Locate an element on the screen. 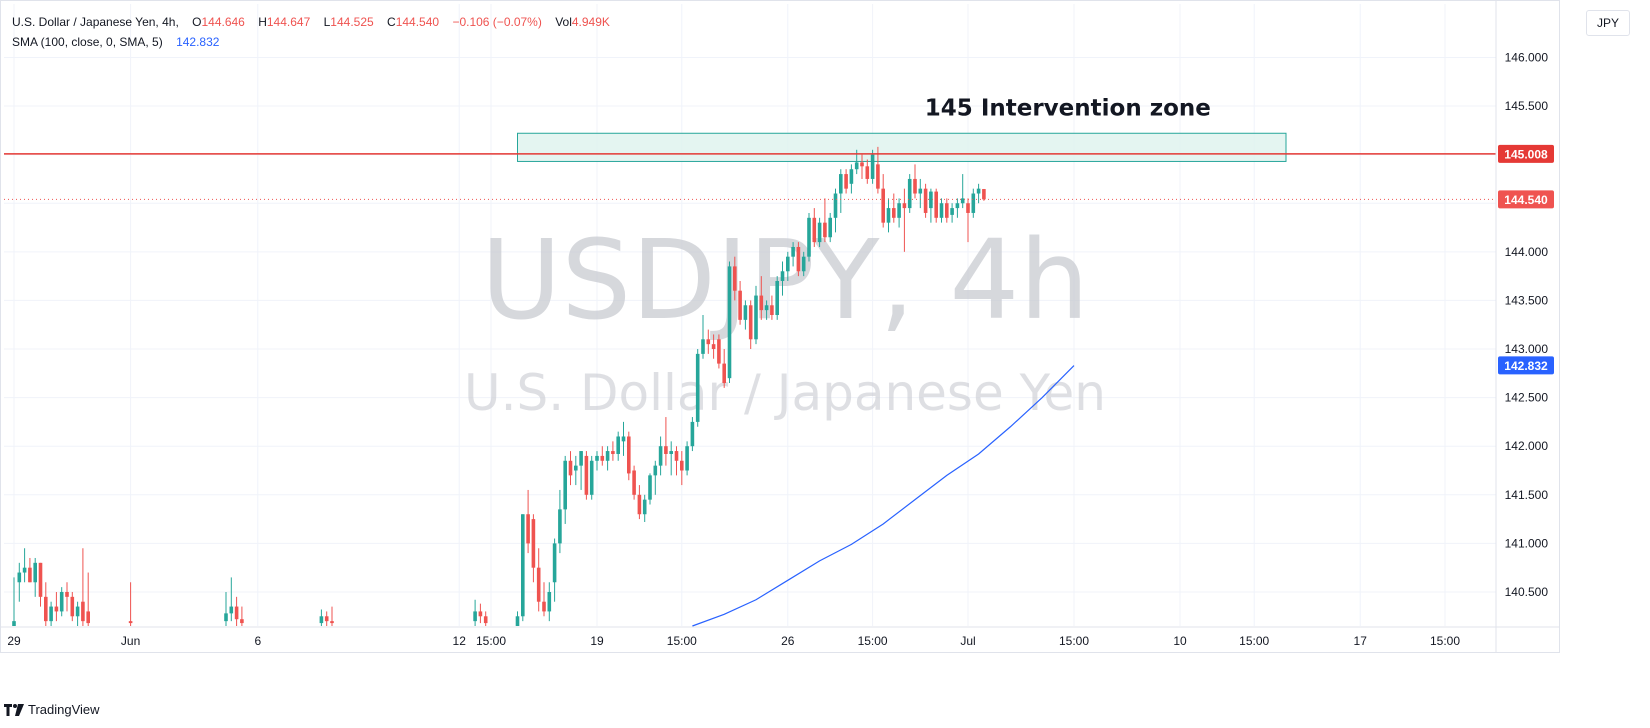  watermark: USDJPY, 4h U.S. Dollar / Japanese Yen is located at coordinates (785, 319).